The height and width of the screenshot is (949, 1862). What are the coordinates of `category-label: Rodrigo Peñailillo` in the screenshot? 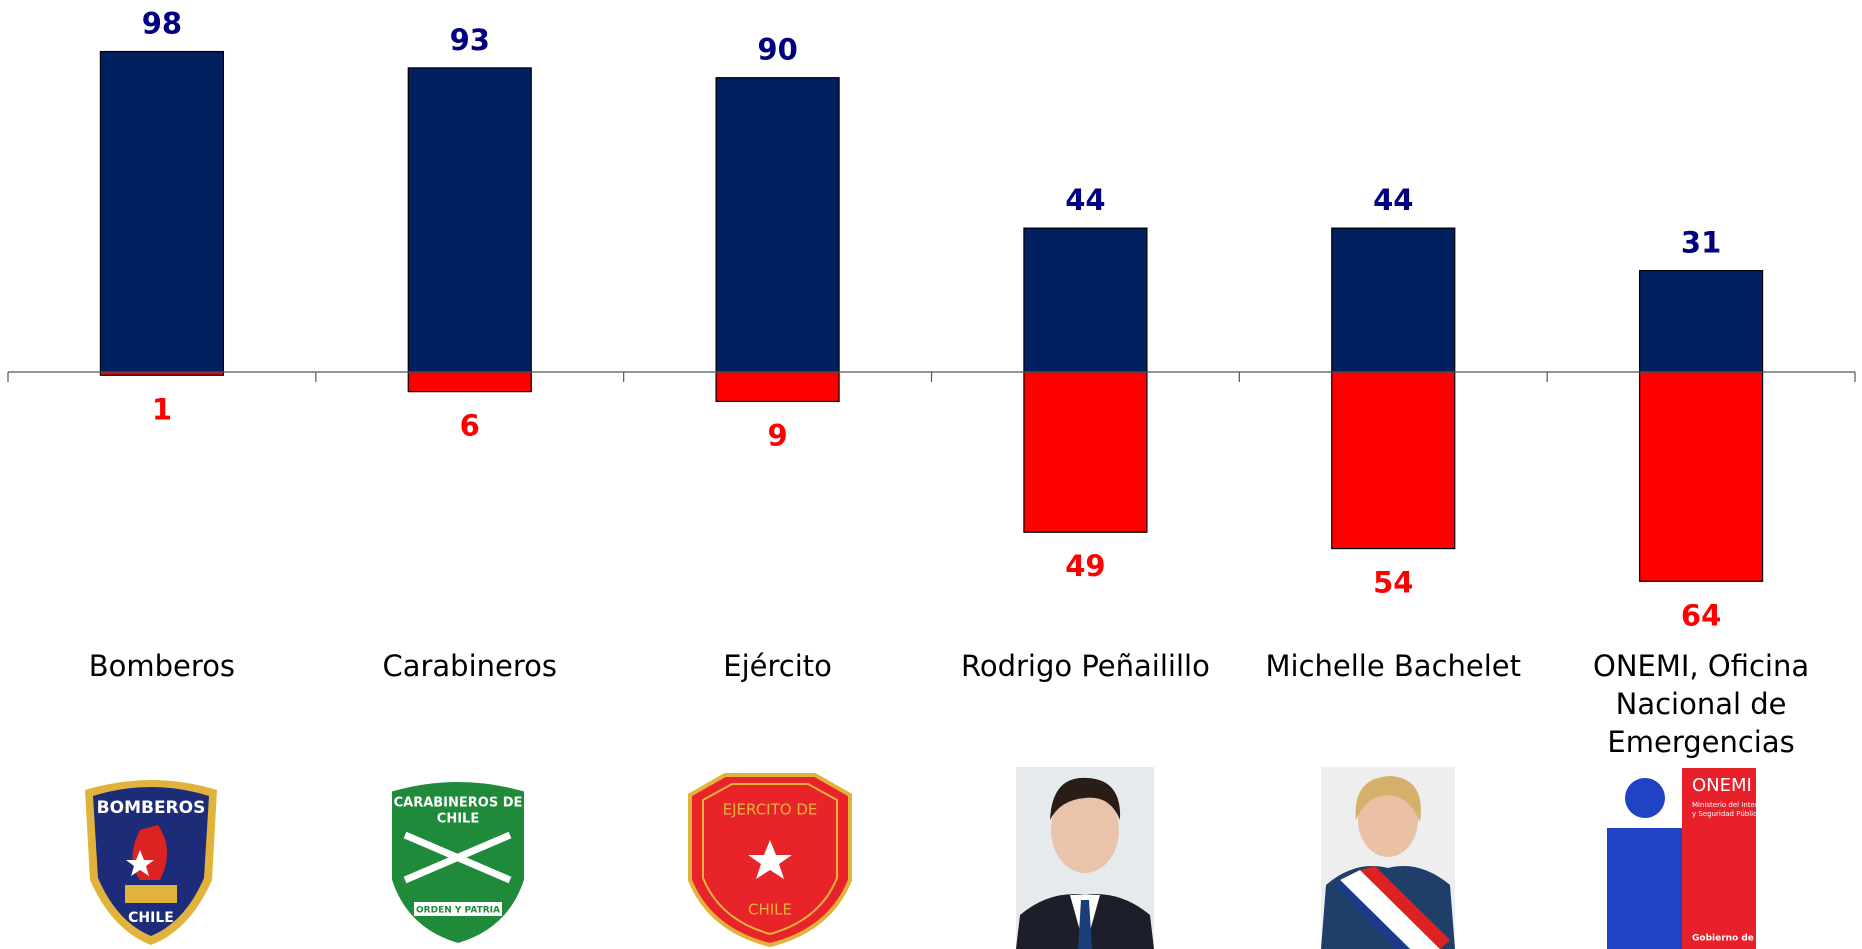 It's located at (1085, 666).